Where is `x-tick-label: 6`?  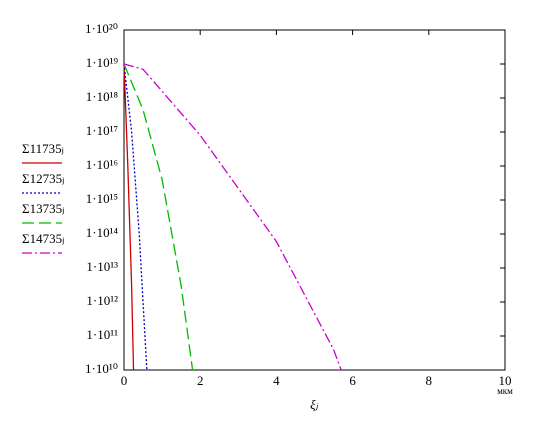 x-tick-label: 6 is located at coordinates (352, 380).